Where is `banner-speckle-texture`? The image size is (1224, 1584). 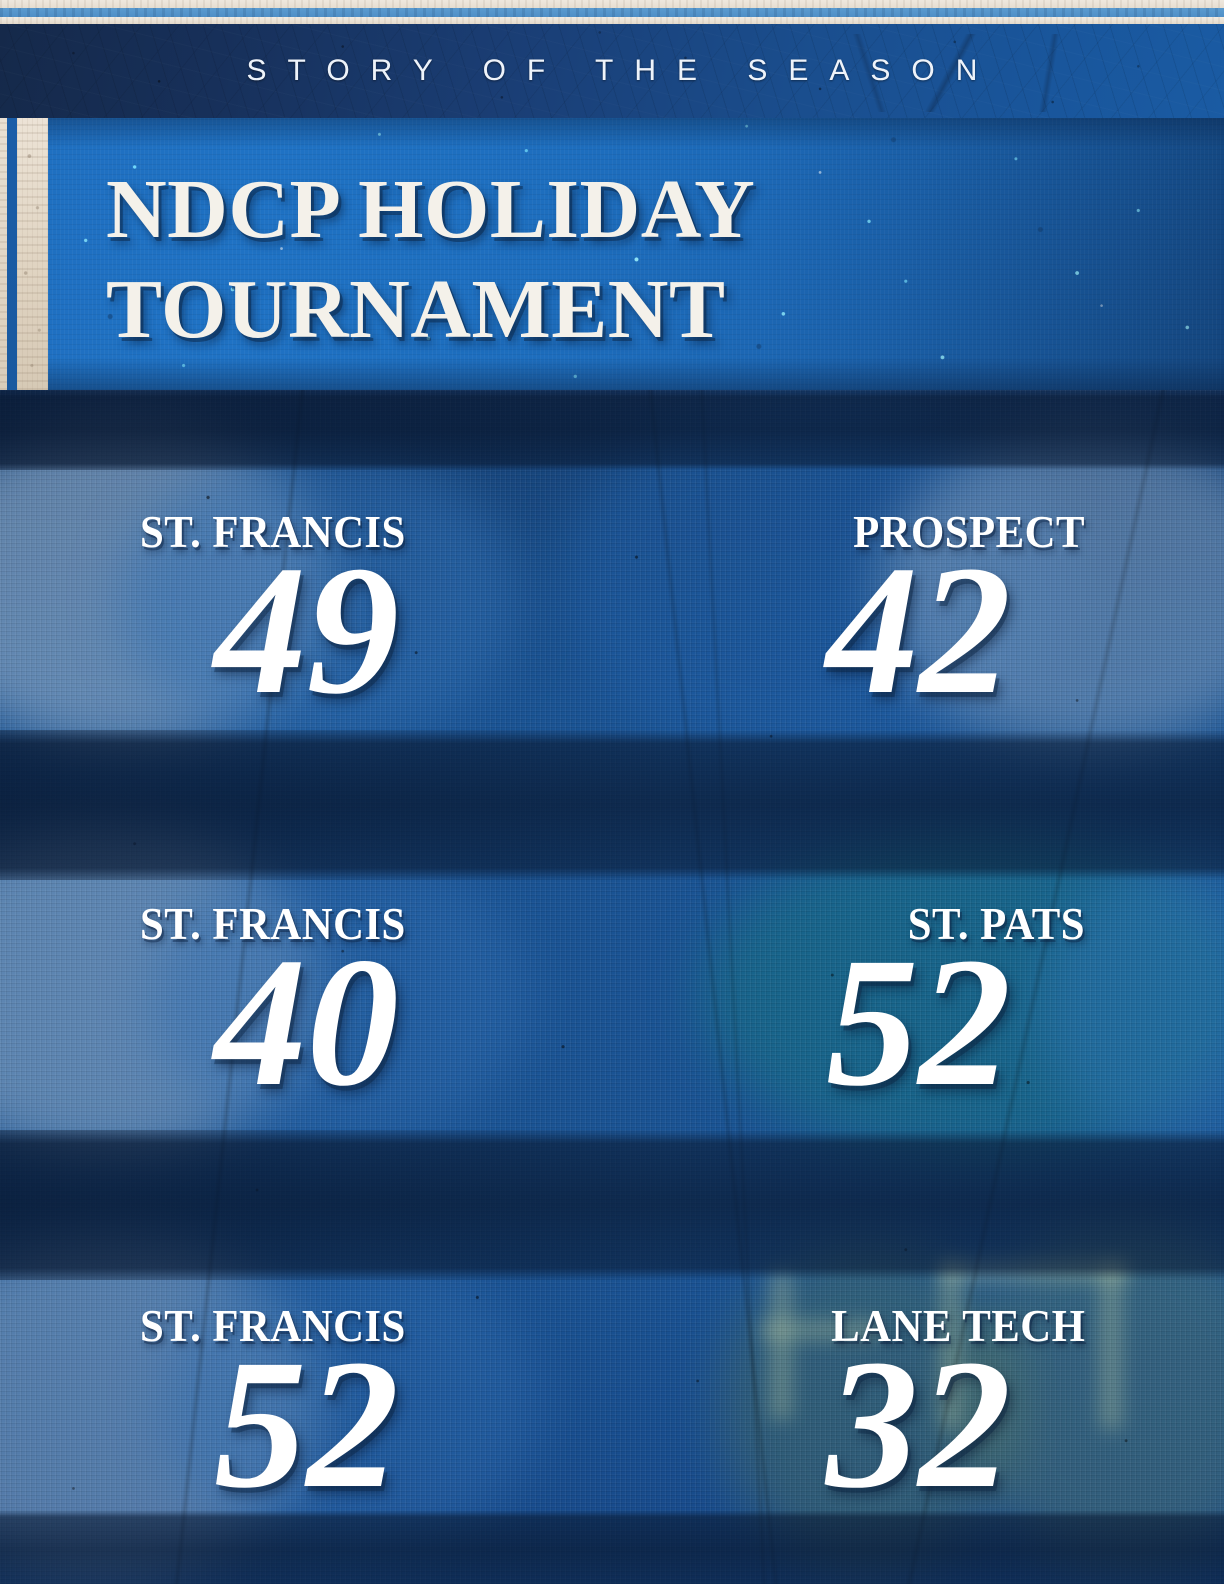 banner-speckle-texture is located at coordinates (612, 71).